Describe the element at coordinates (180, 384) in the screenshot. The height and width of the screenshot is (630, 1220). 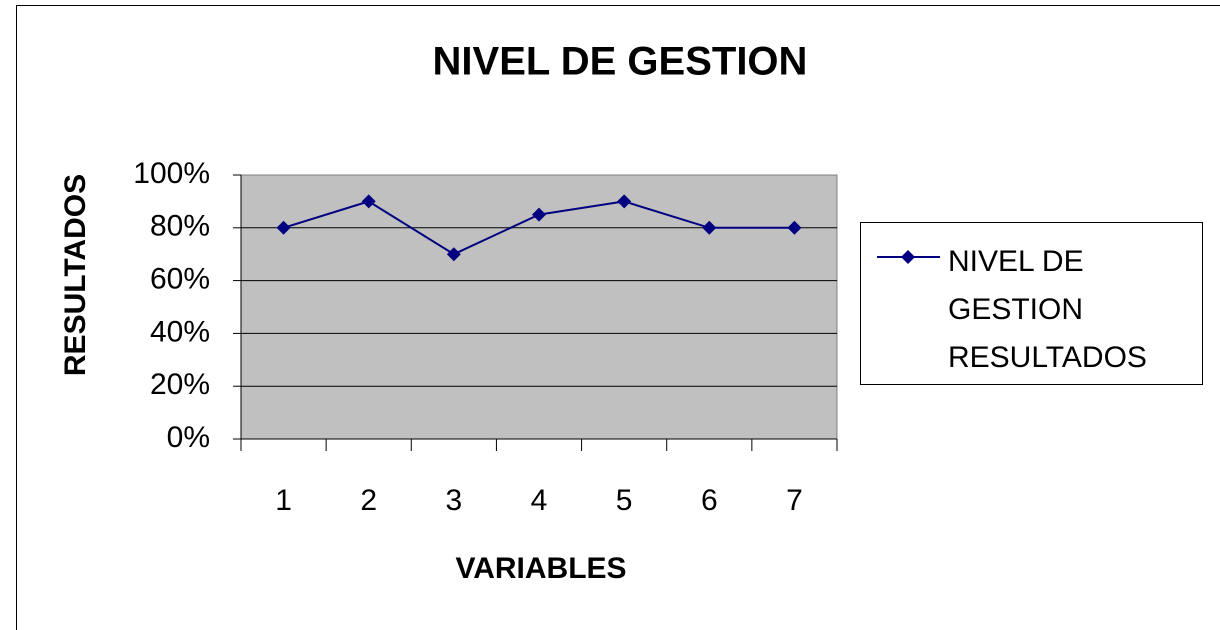
I see `y-tick-label: 20%` at that location.